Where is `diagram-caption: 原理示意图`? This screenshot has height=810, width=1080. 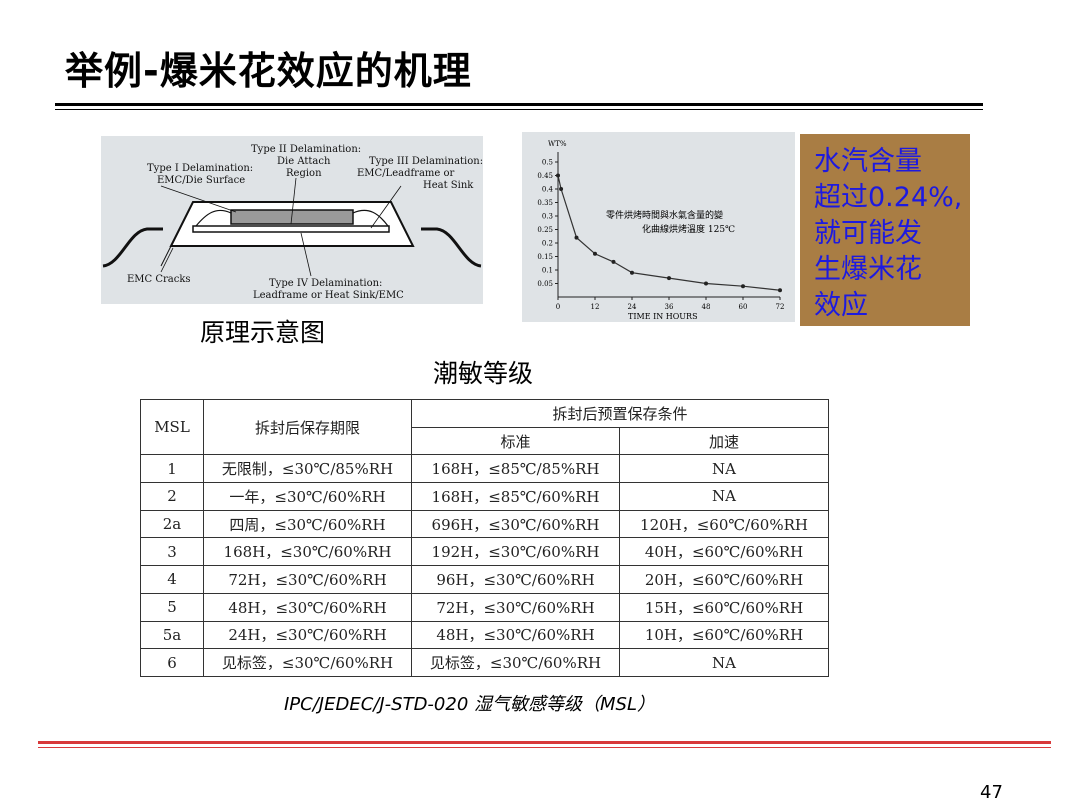 diagram-caption: 原理示意图 is located at coordinates (263, 332).